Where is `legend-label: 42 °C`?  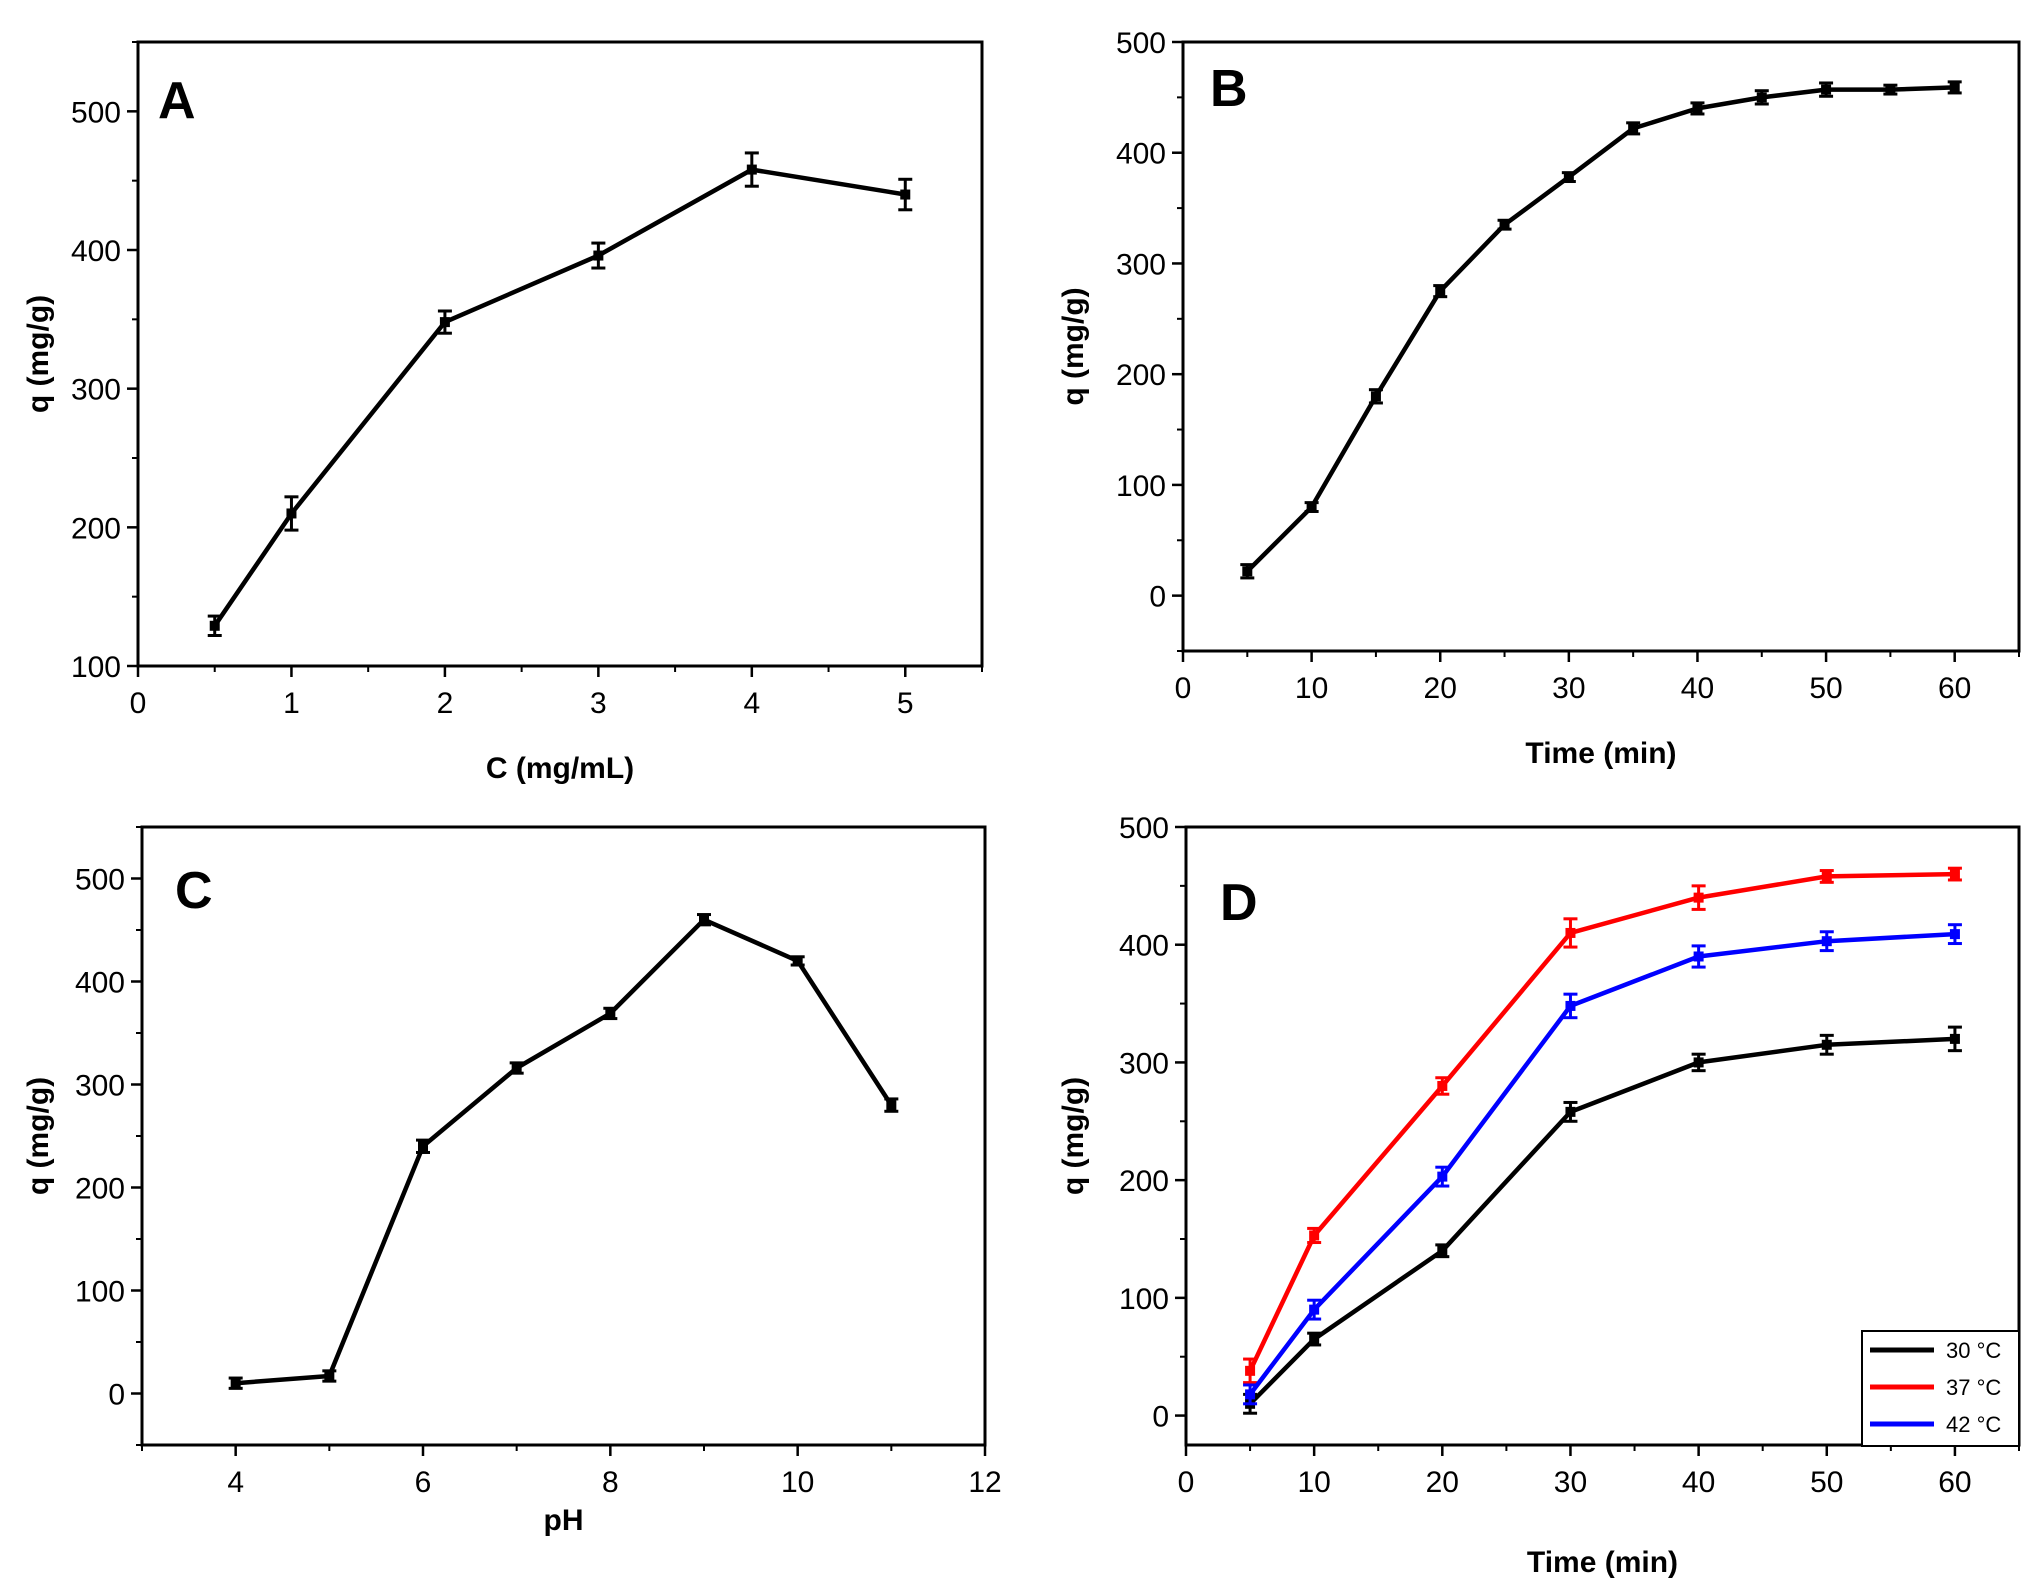 legend-label: 42 °C is located at coordinates (1973, 1424).